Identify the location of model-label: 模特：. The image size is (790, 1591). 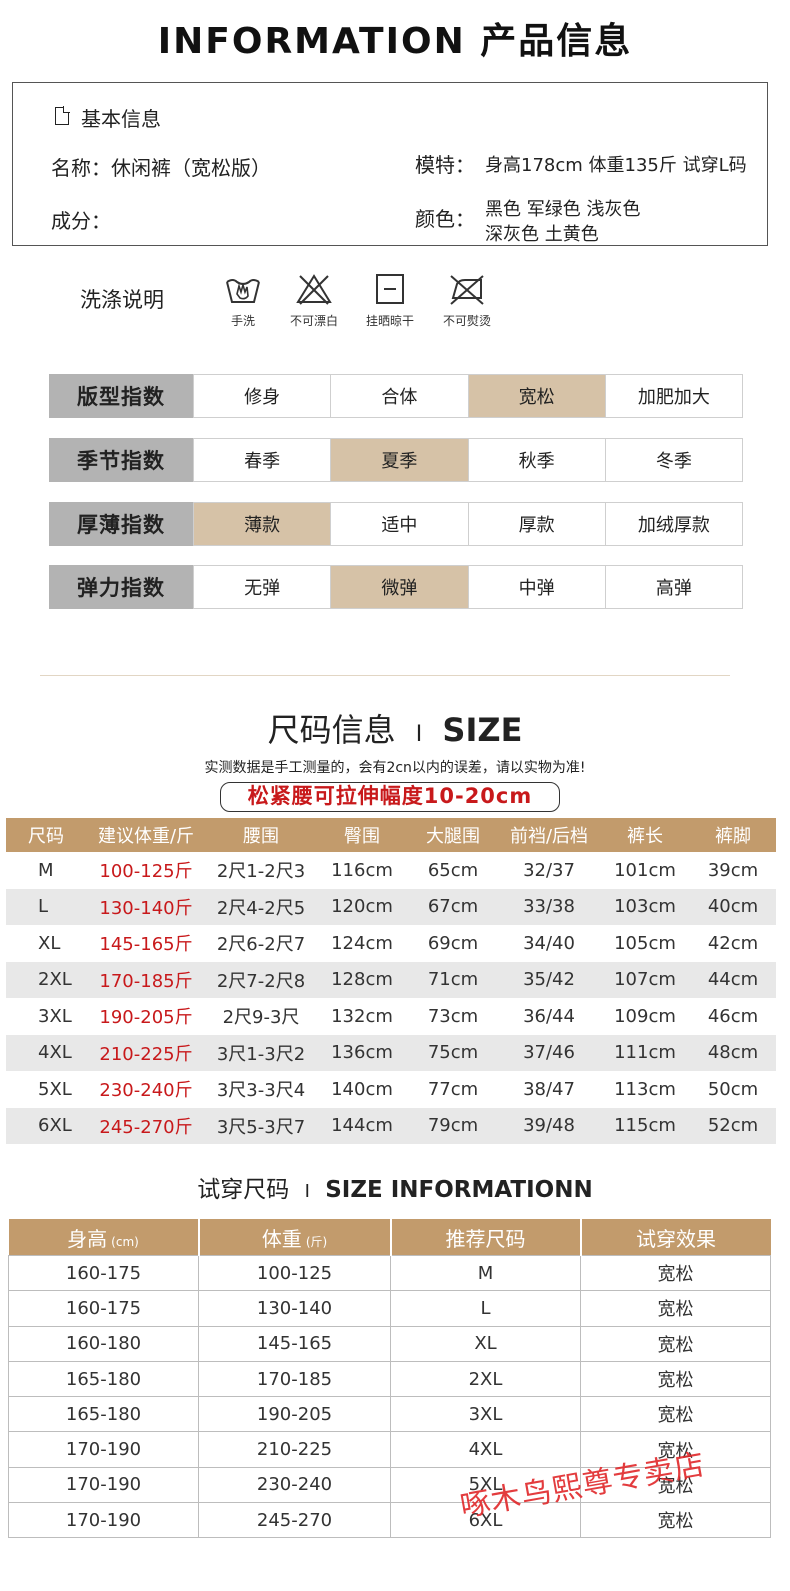
(445, 165).